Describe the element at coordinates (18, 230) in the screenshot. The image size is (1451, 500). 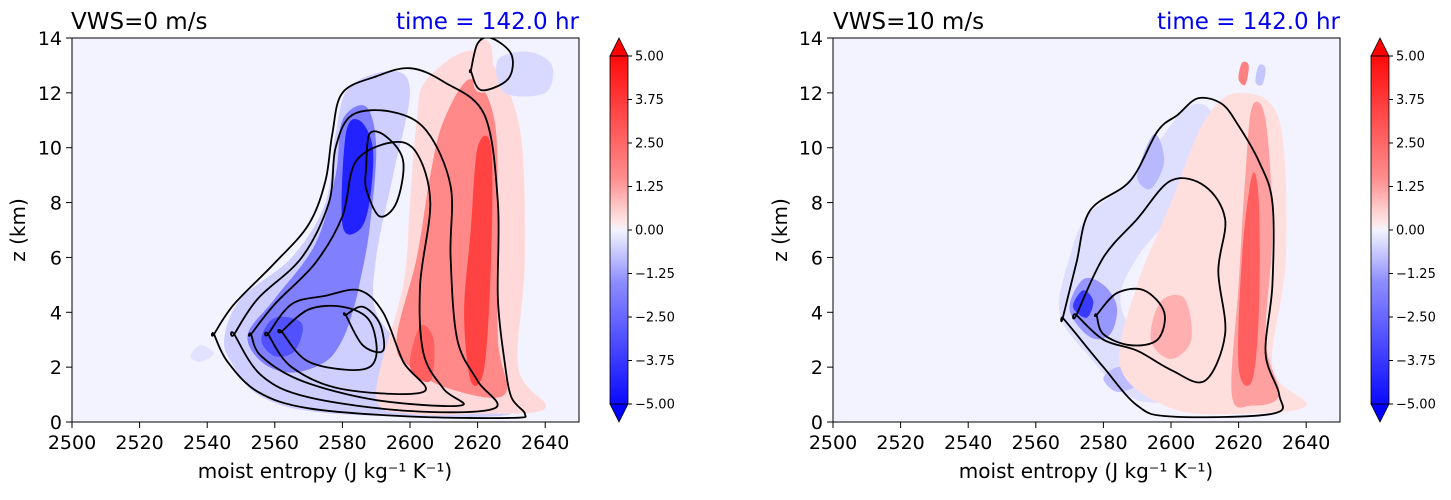
I see `panel-left-ylabel: z (km)` at that location.